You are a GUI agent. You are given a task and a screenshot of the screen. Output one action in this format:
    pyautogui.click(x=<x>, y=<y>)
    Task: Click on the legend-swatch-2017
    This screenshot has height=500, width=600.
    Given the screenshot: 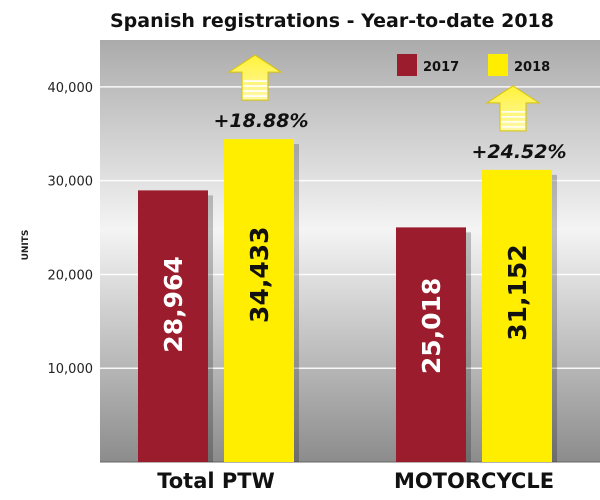 What is the action you would take?
    pyautogui.click(x=407, y=65)
    